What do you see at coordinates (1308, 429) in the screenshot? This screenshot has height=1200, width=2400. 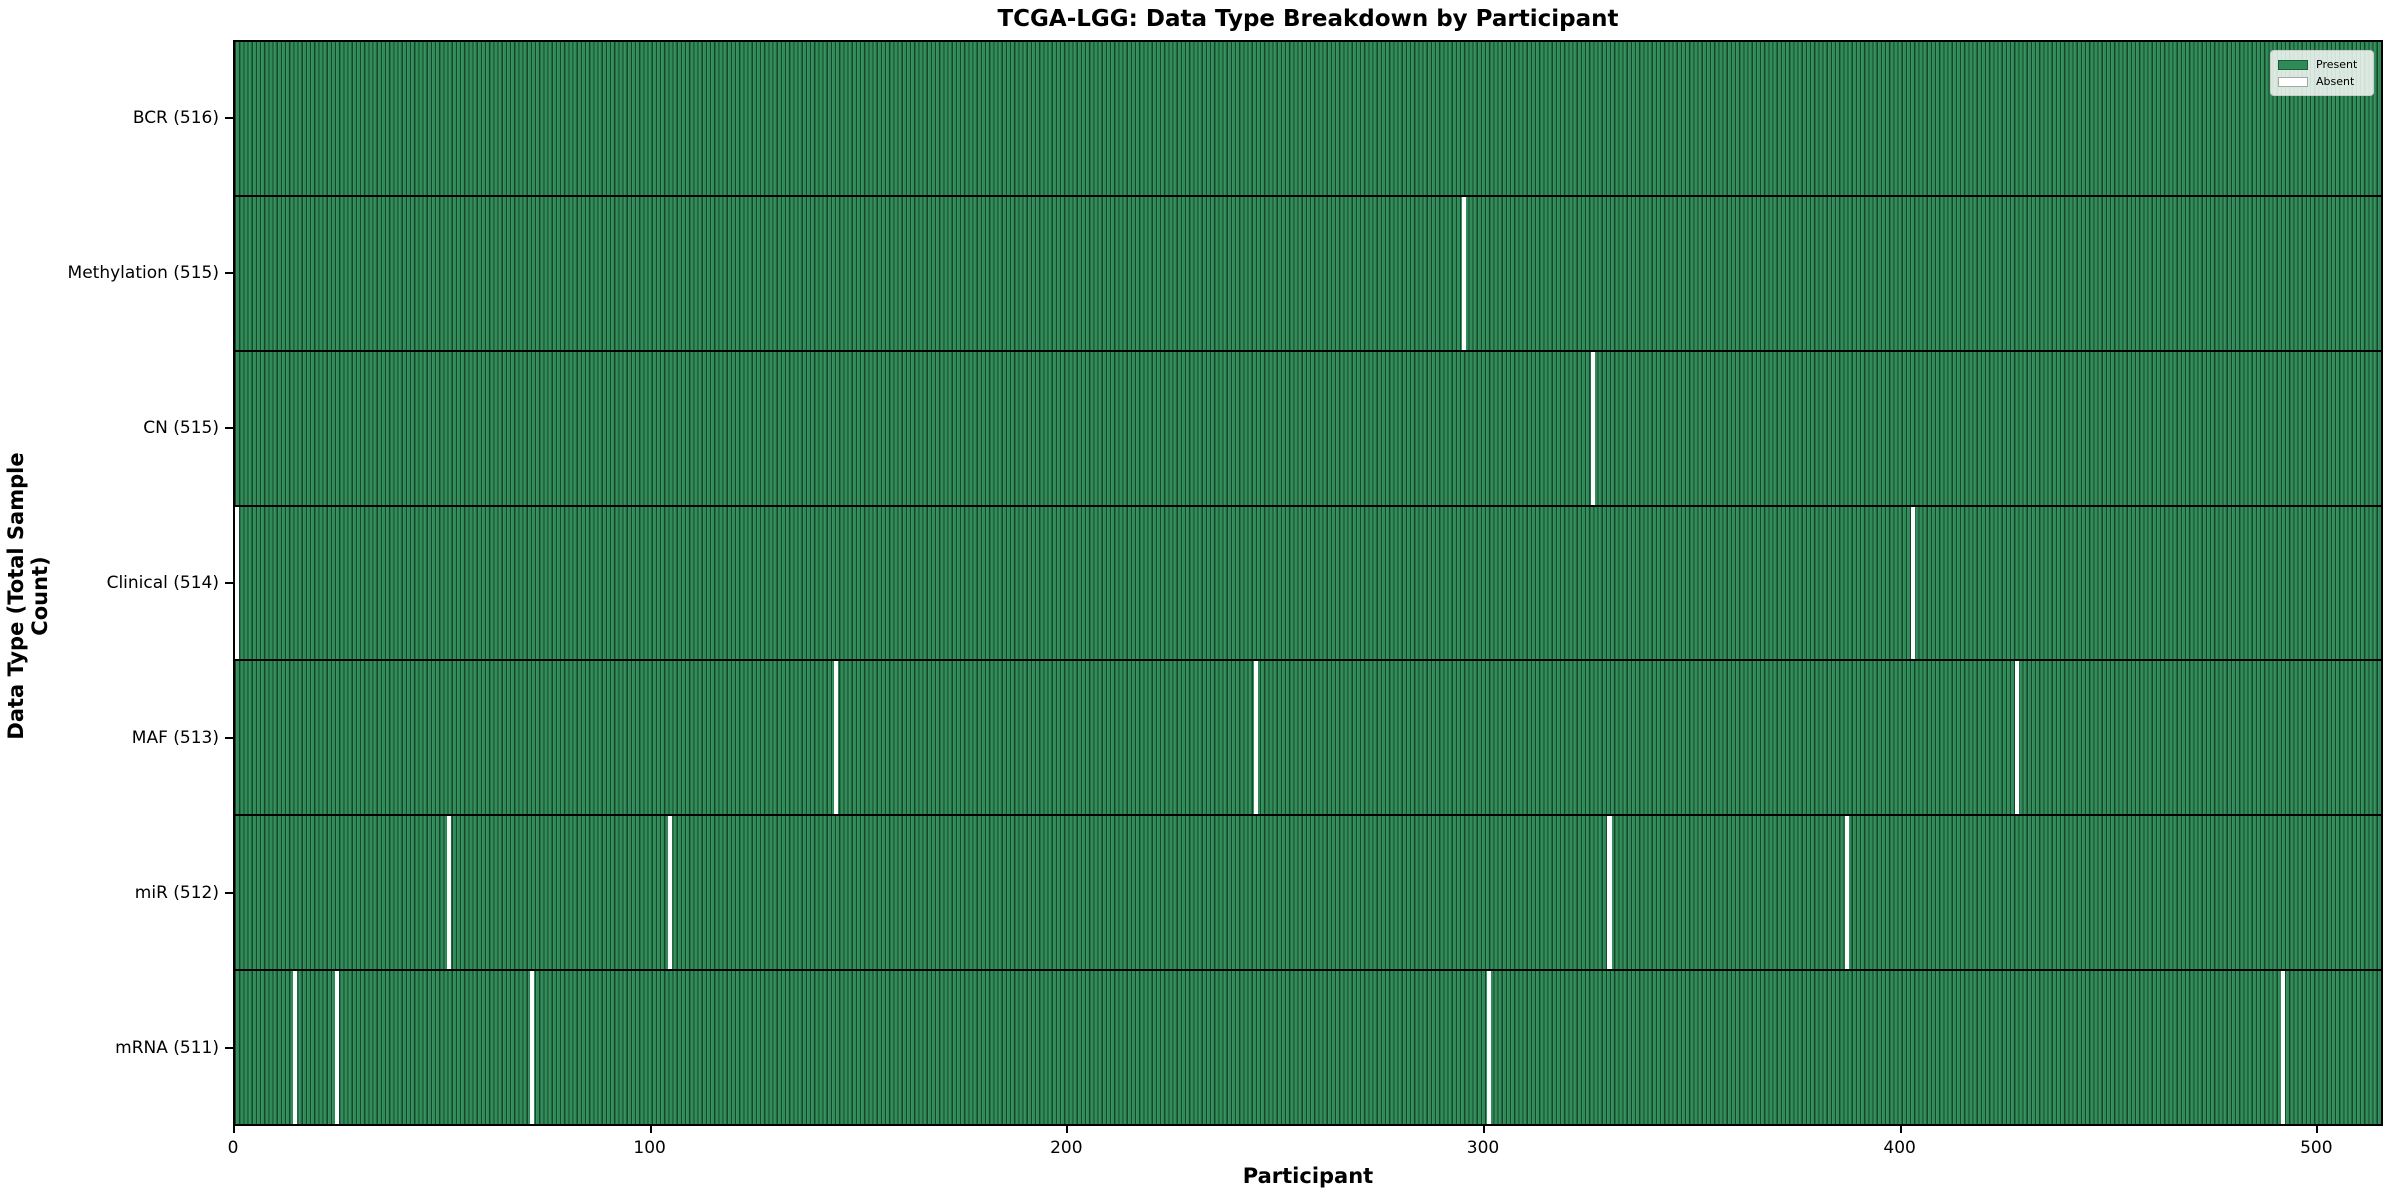 I see `heatmap-row-cn` at bounding box center [1308, 429].